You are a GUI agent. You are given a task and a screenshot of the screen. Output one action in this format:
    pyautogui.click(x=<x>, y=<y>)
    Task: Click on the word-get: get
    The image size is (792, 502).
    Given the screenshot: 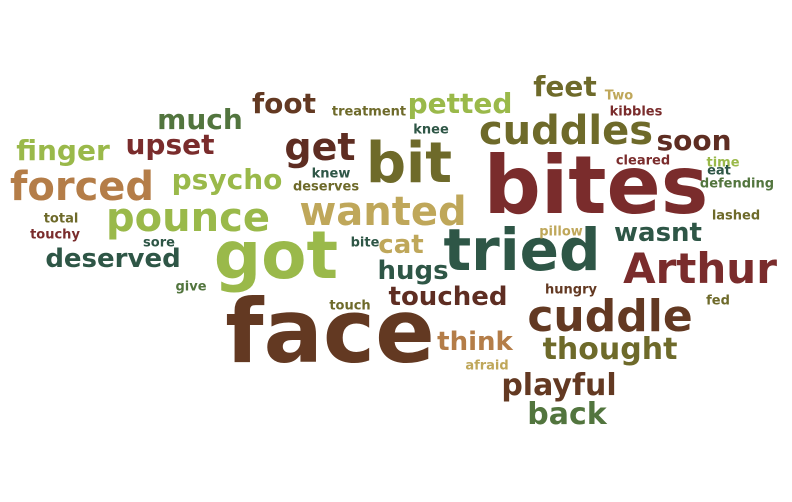 What is the action you would take?
    pyautogui.click(x=320, y=147)
    